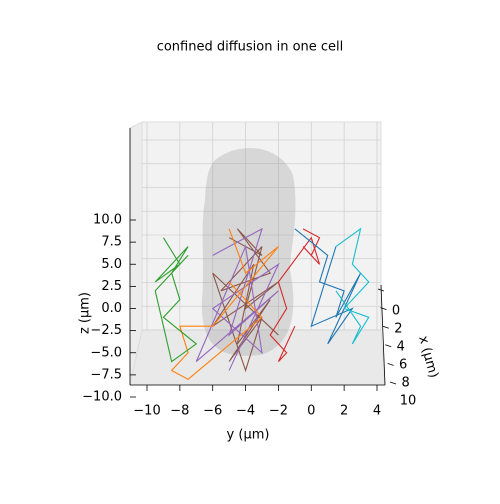 The height and width of the screenshot is (504, 500). I want to click on y-tick-label: 2.5, so click(111, 286).